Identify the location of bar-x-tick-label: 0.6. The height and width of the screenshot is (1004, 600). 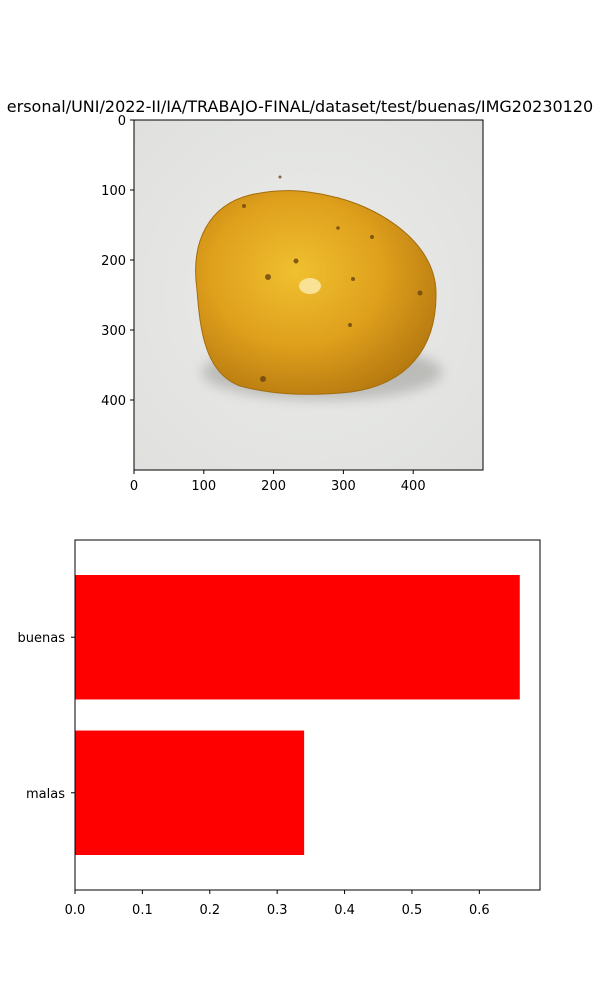
(479, 910).